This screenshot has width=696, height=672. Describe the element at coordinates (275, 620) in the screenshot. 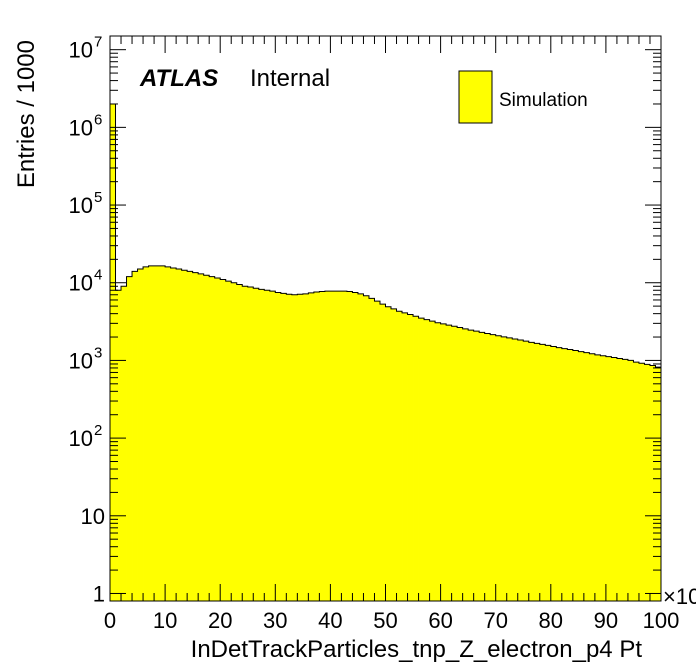

I see `x-tick-label: 30` at that location.